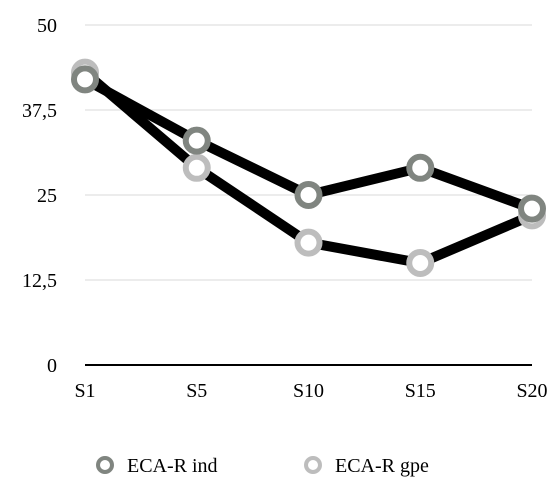  I want to click on x-tick-label: S5, so click(196, 391).